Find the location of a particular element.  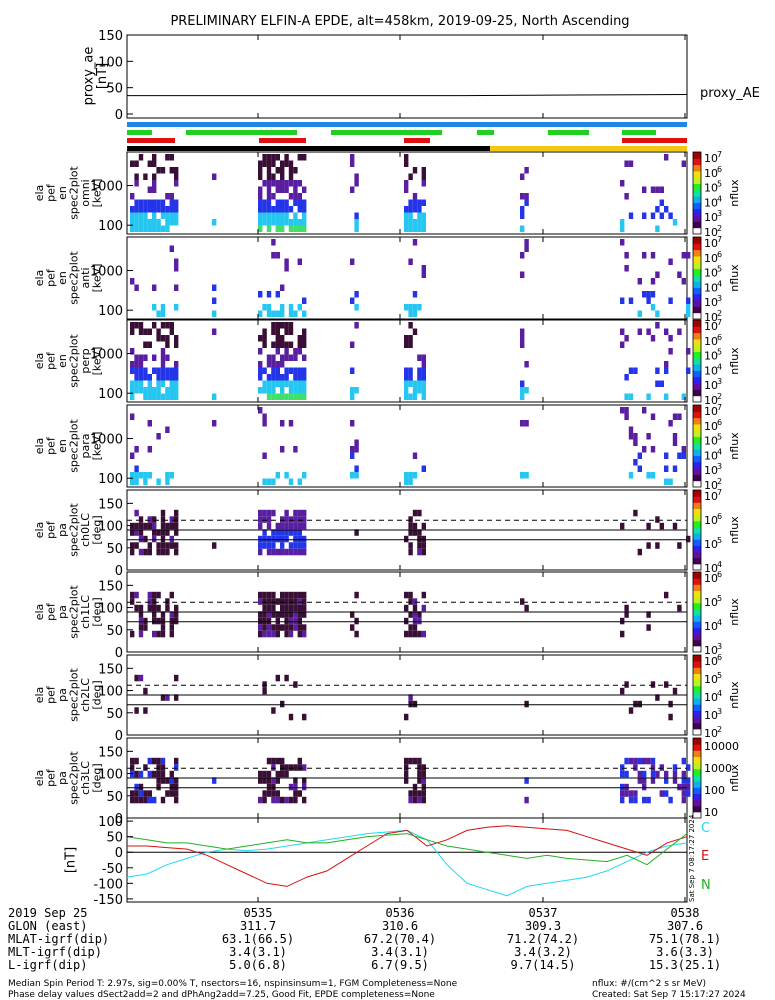

footer-row-label: MLT-igrf(dip) is located at coordinates (55, 952).